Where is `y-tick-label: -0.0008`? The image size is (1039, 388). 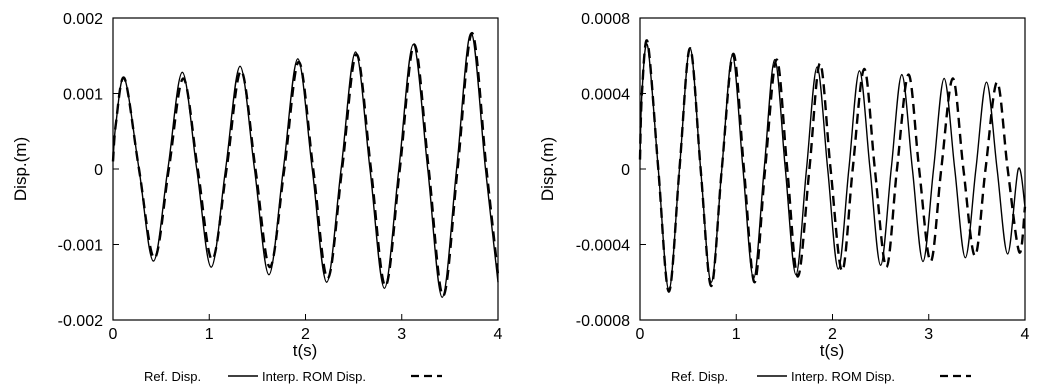
y-tick-label: -0.0008 is located at coordinates (603, 321).